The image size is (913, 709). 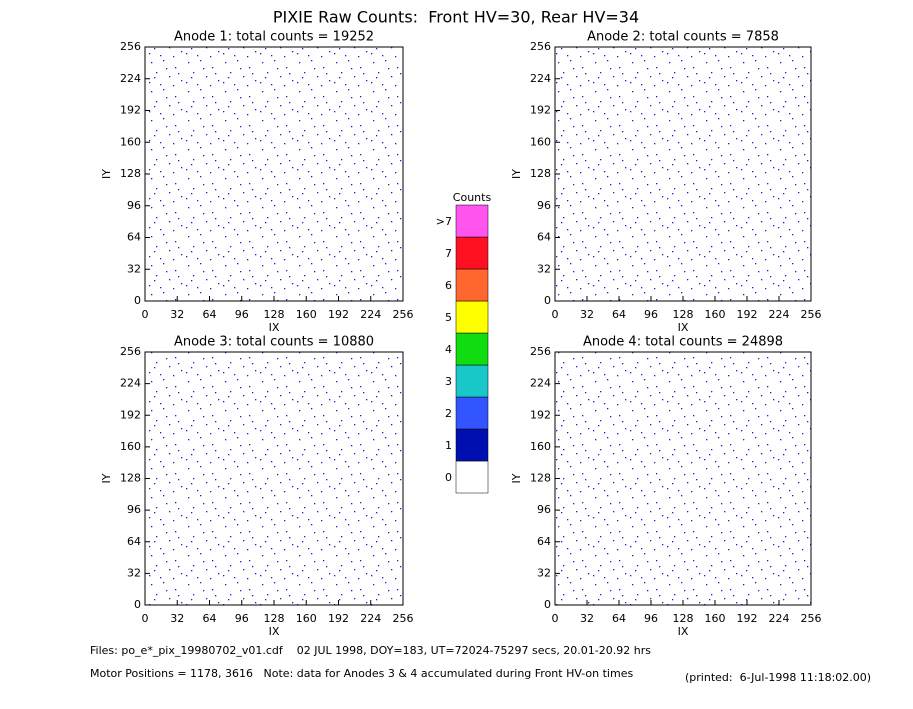 I want to click on colorbar-label: 7, so click(x=448, y=253).